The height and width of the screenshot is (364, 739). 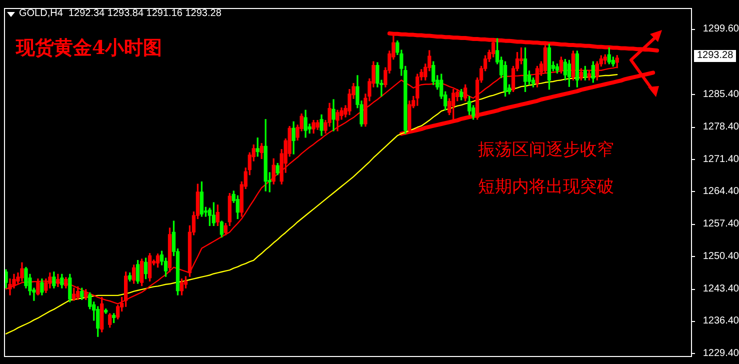 What do you see at coordinates (120, 13) in the screenshot?
I see `chart-subtitle: GOLD,H4 1292.34 1293.84 1291.16 1293.28` at bounding box center [120, 13].